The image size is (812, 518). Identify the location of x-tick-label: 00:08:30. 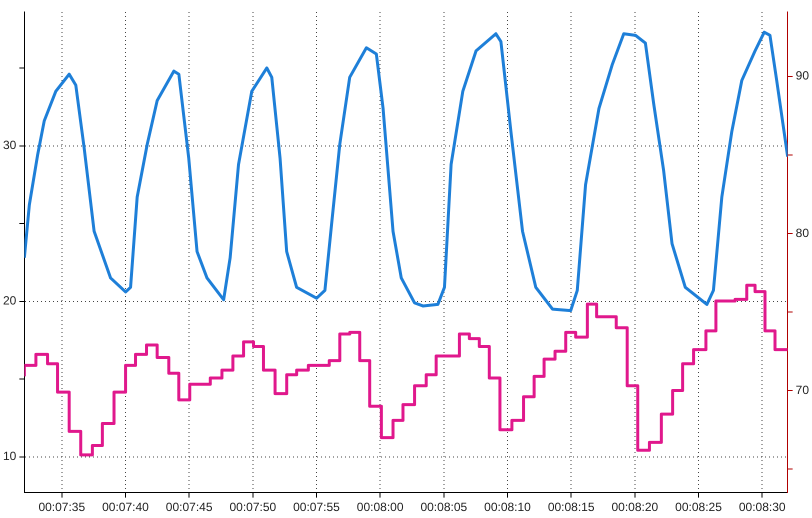
(762, 507).